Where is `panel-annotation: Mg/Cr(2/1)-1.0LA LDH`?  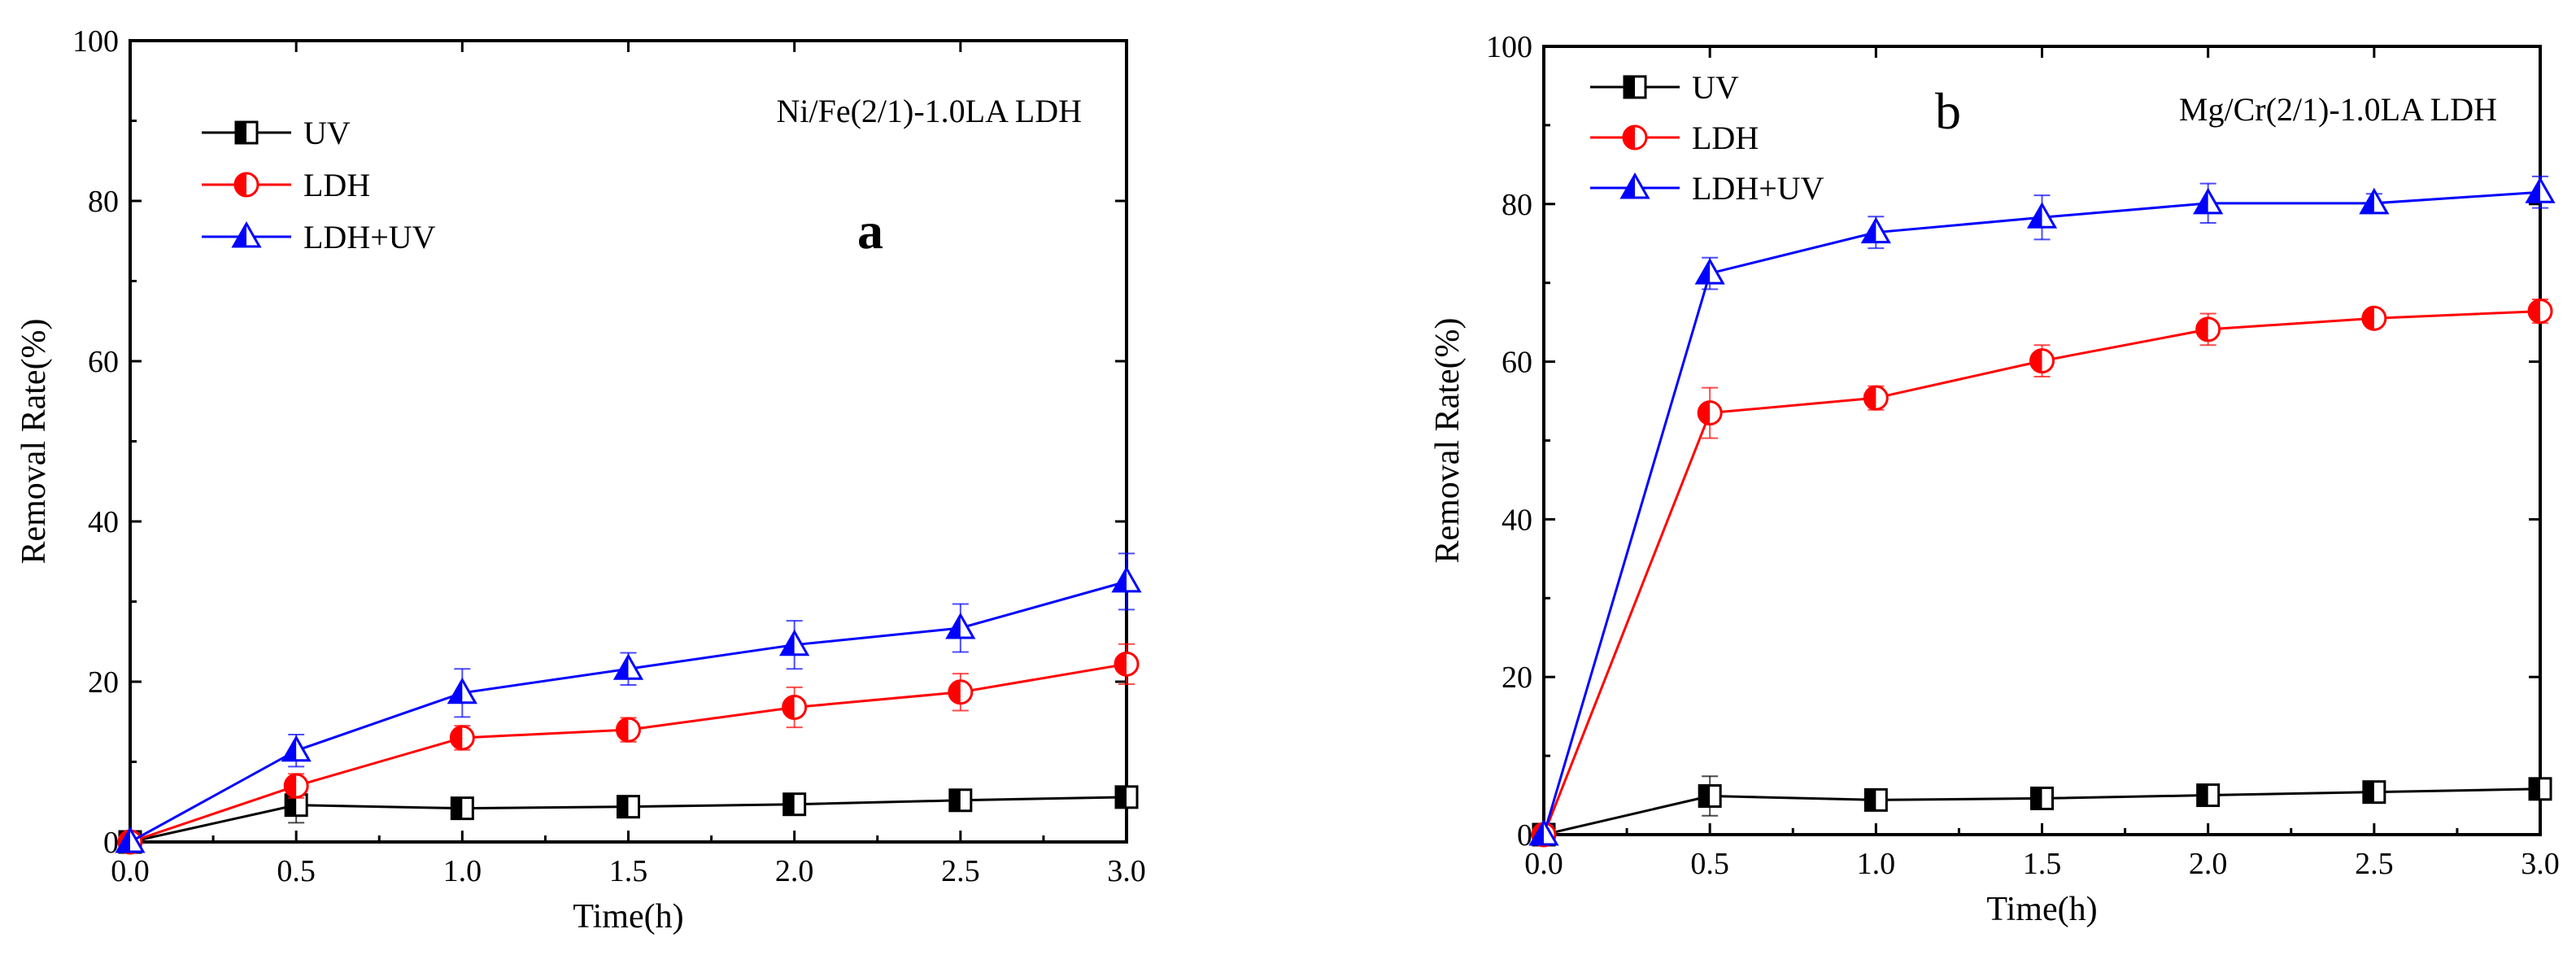
panel-annotation: Mg/Cr(2/1)-1.0LA LDH is located at coordinates (2338, 109).